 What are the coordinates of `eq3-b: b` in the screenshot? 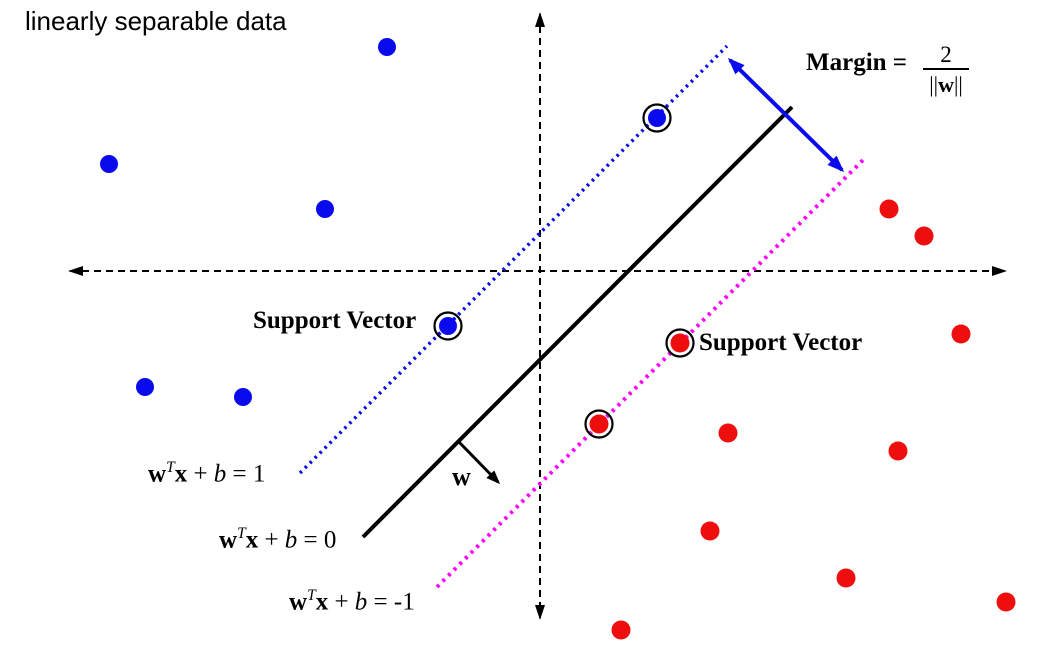 It's located at (361, 602).